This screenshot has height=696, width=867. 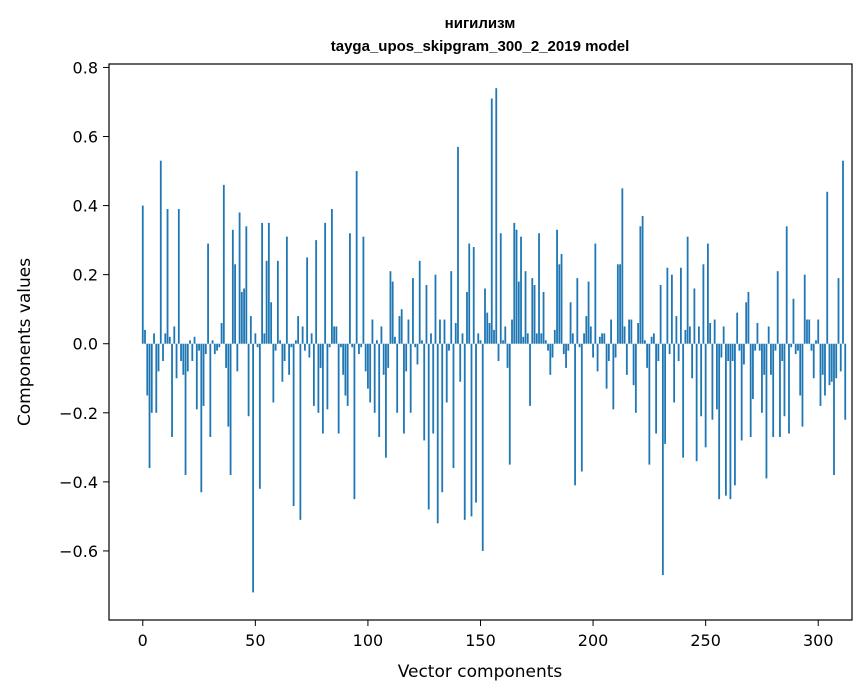 What do you see at coordinates (368, 640) in the screenshot?
I see `x-tick-label: 100` at bounding box center [368, 640].